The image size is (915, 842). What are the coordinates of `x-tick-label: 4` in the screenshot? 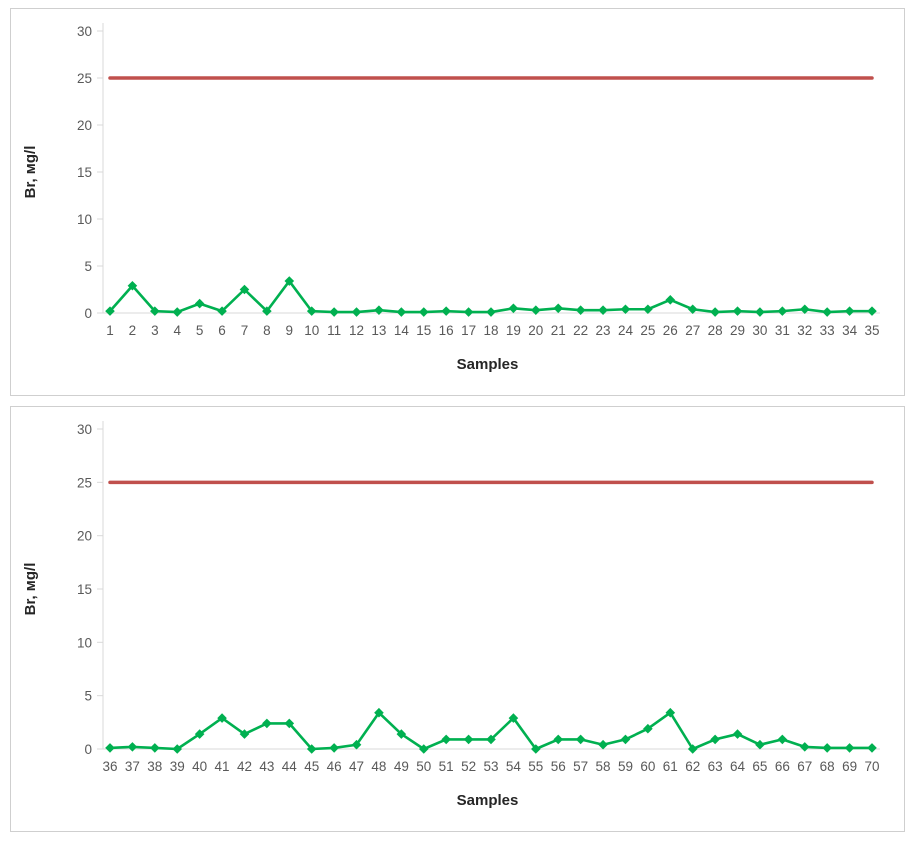 It's located at (177, 330).